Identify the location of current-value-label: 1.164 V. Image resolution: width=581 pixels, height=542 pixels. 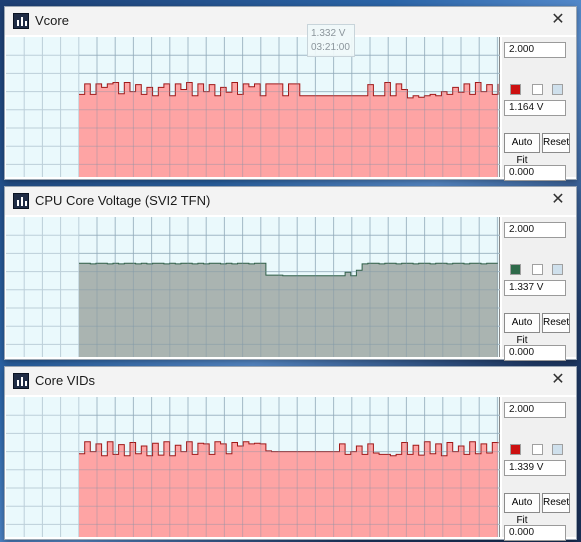
(535, 108).